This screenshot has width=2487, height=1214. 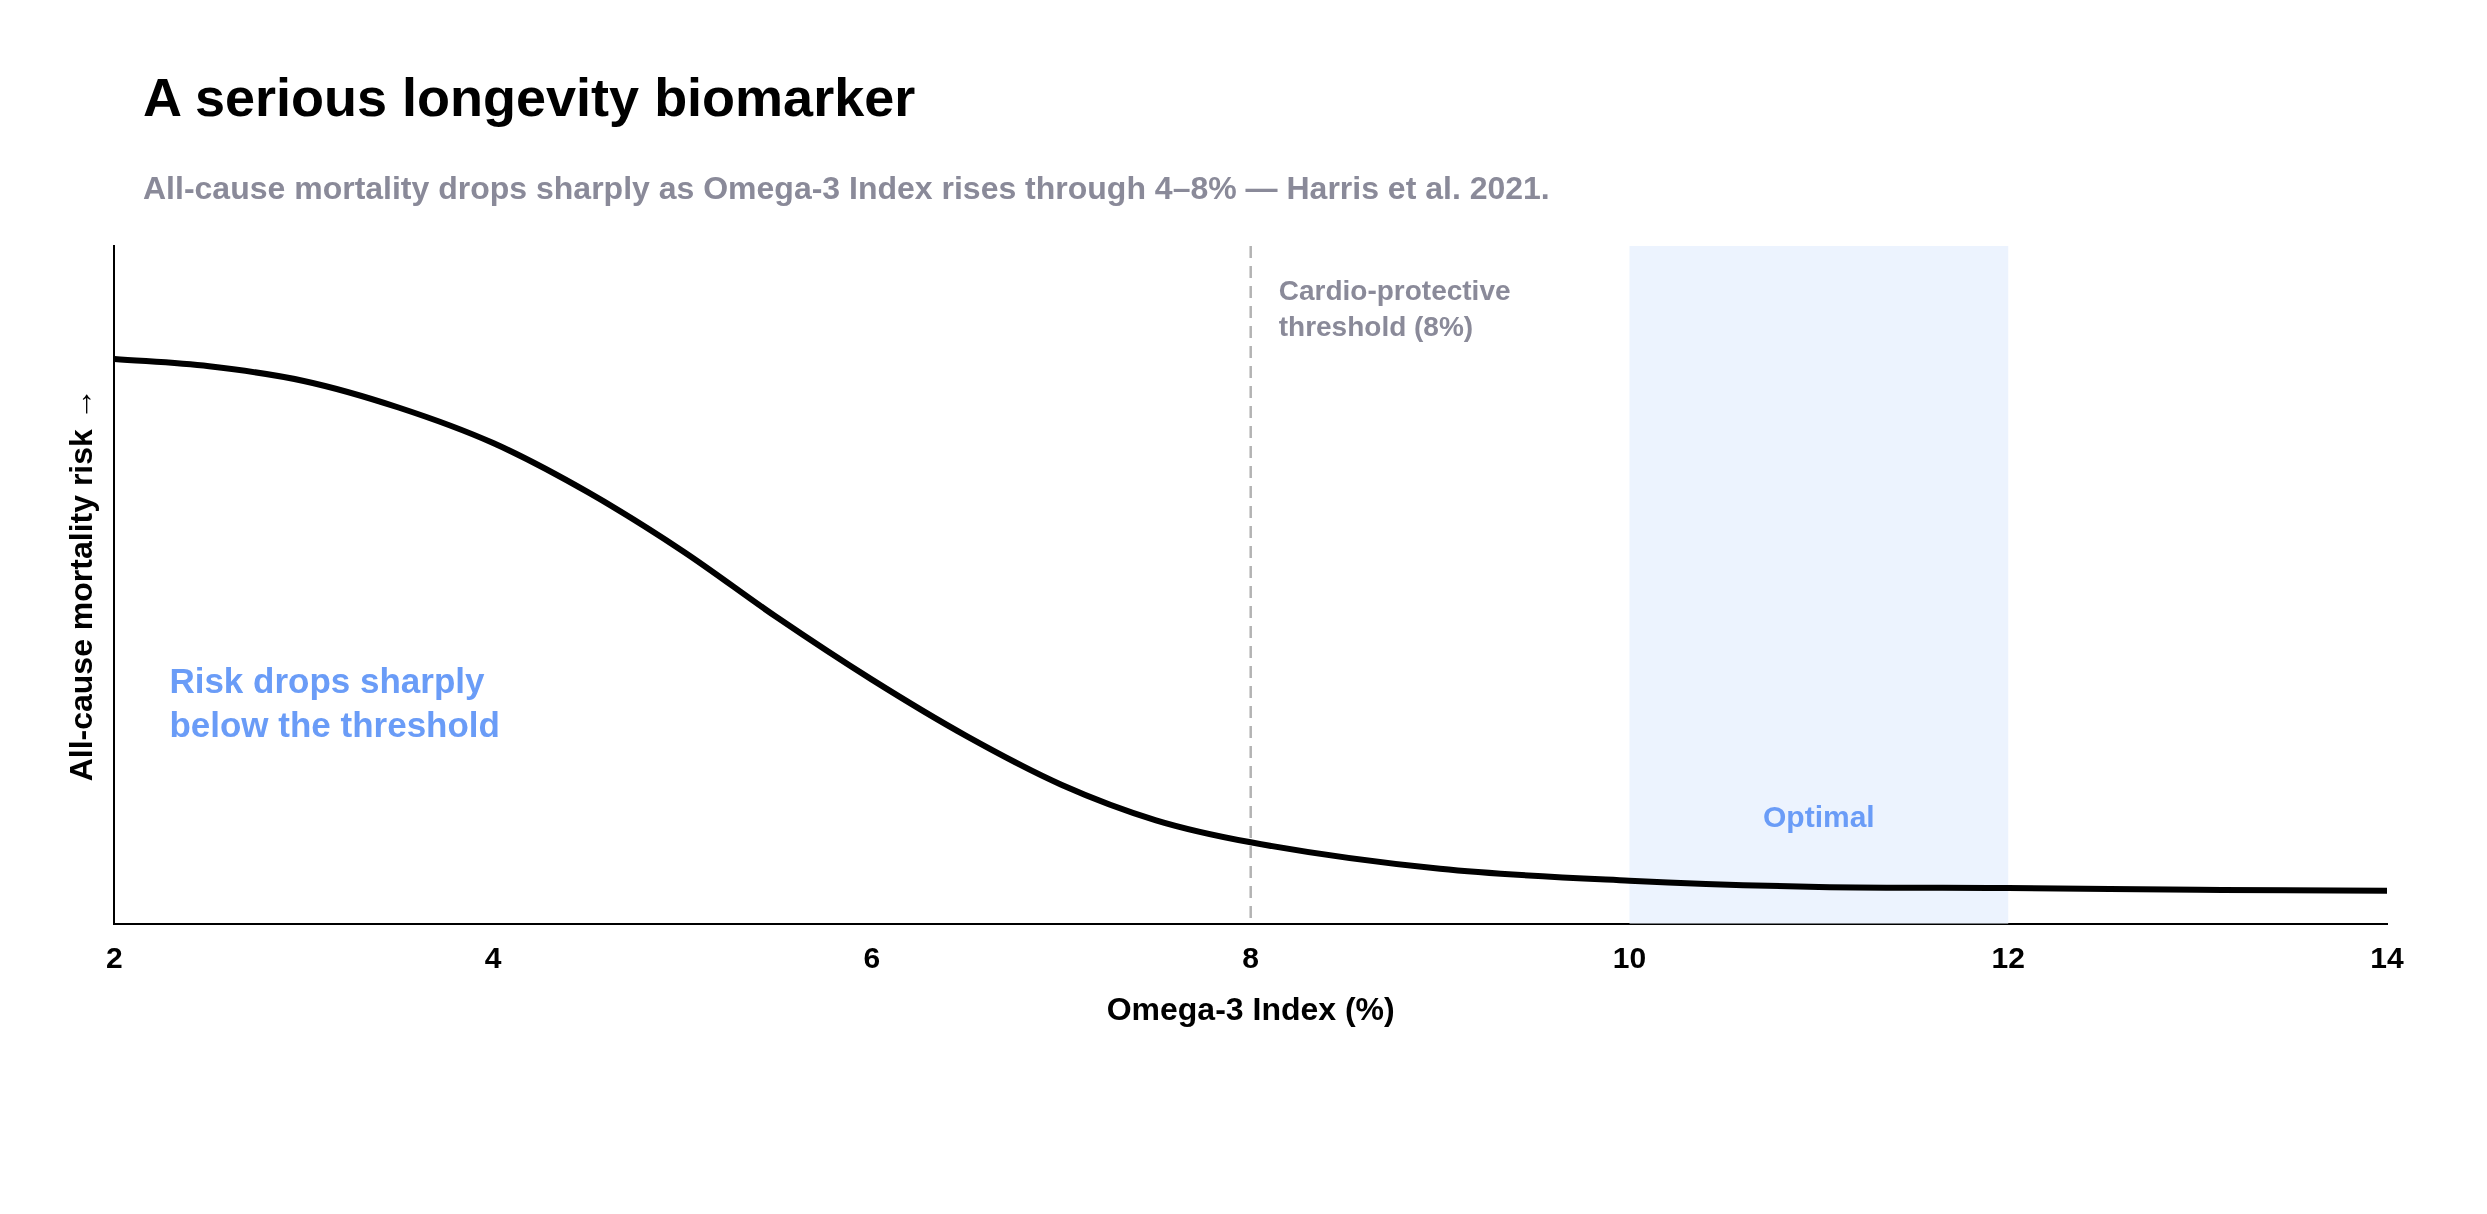 I want to click on y-axis-title: All-cause mortality risk →, so click(x=81, y=585).